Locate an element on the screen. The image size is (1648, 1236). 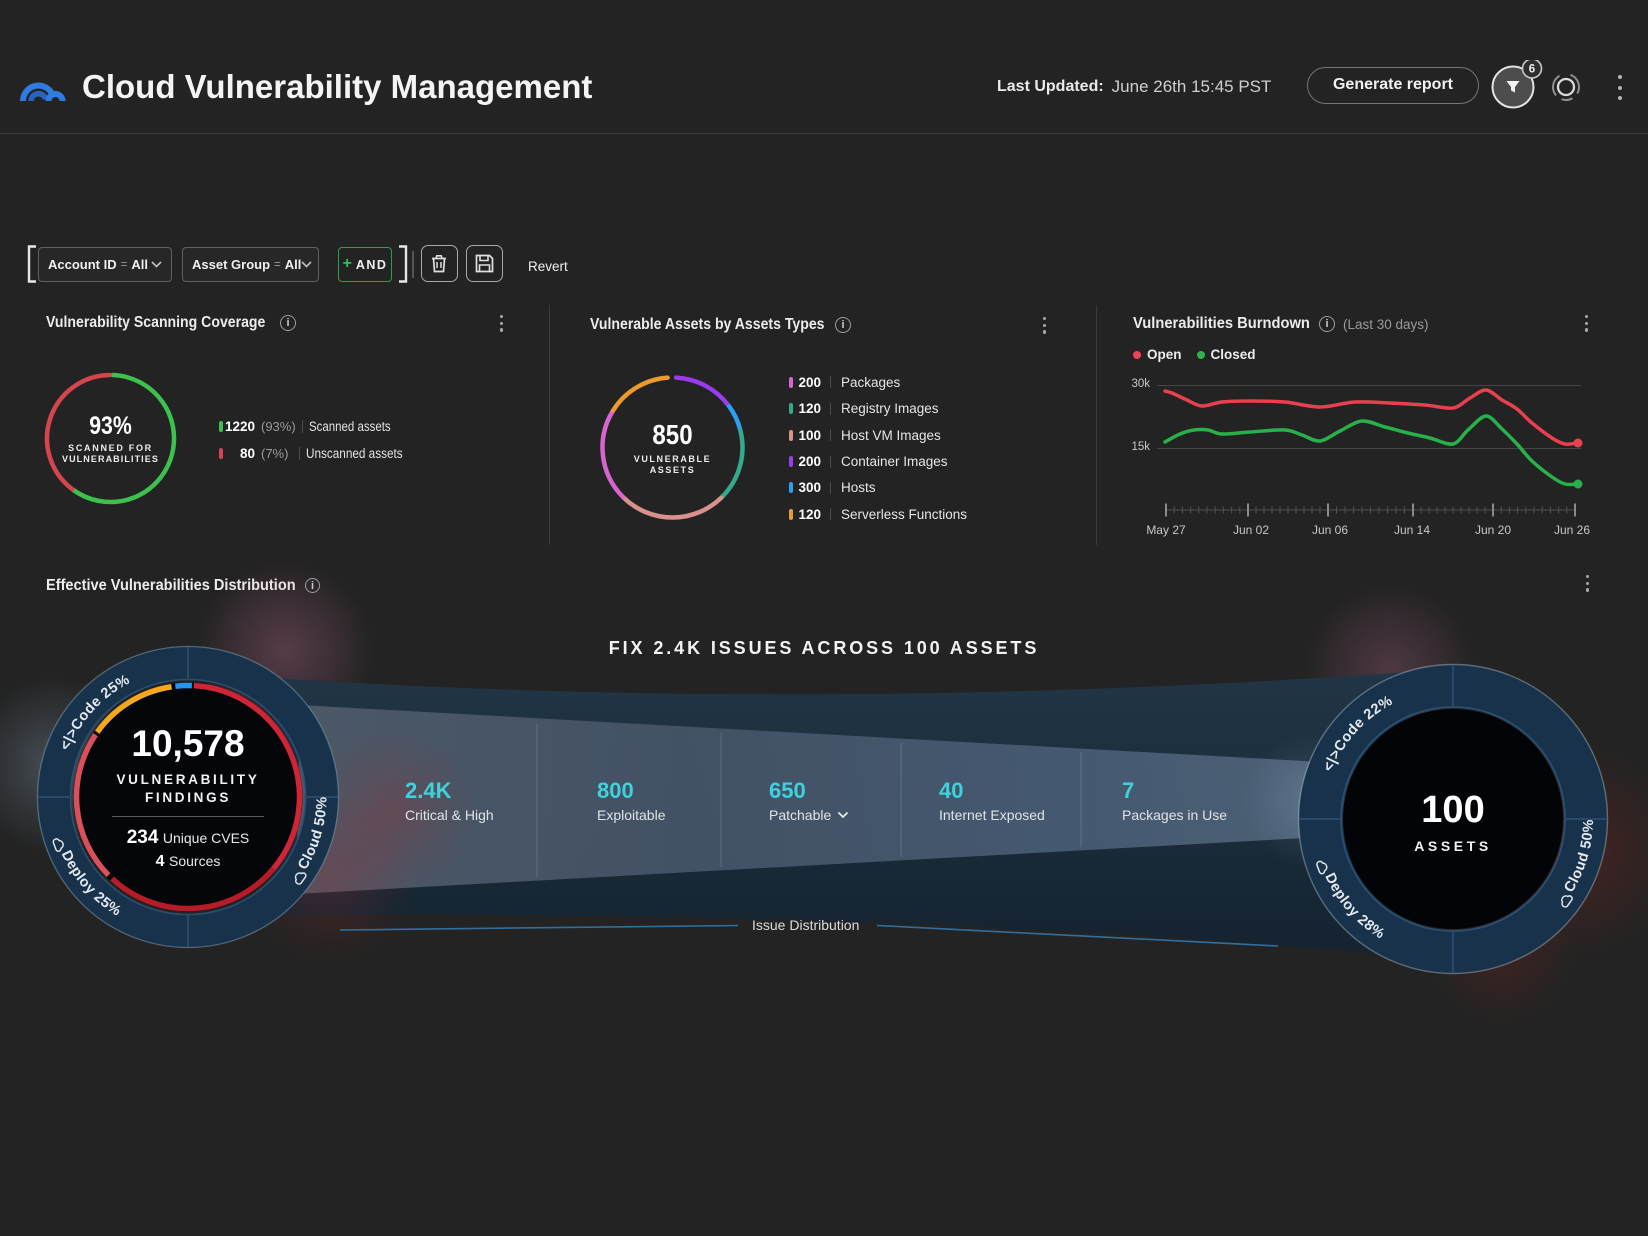
svg-text: 6 is located at coordinates (1532, 70).